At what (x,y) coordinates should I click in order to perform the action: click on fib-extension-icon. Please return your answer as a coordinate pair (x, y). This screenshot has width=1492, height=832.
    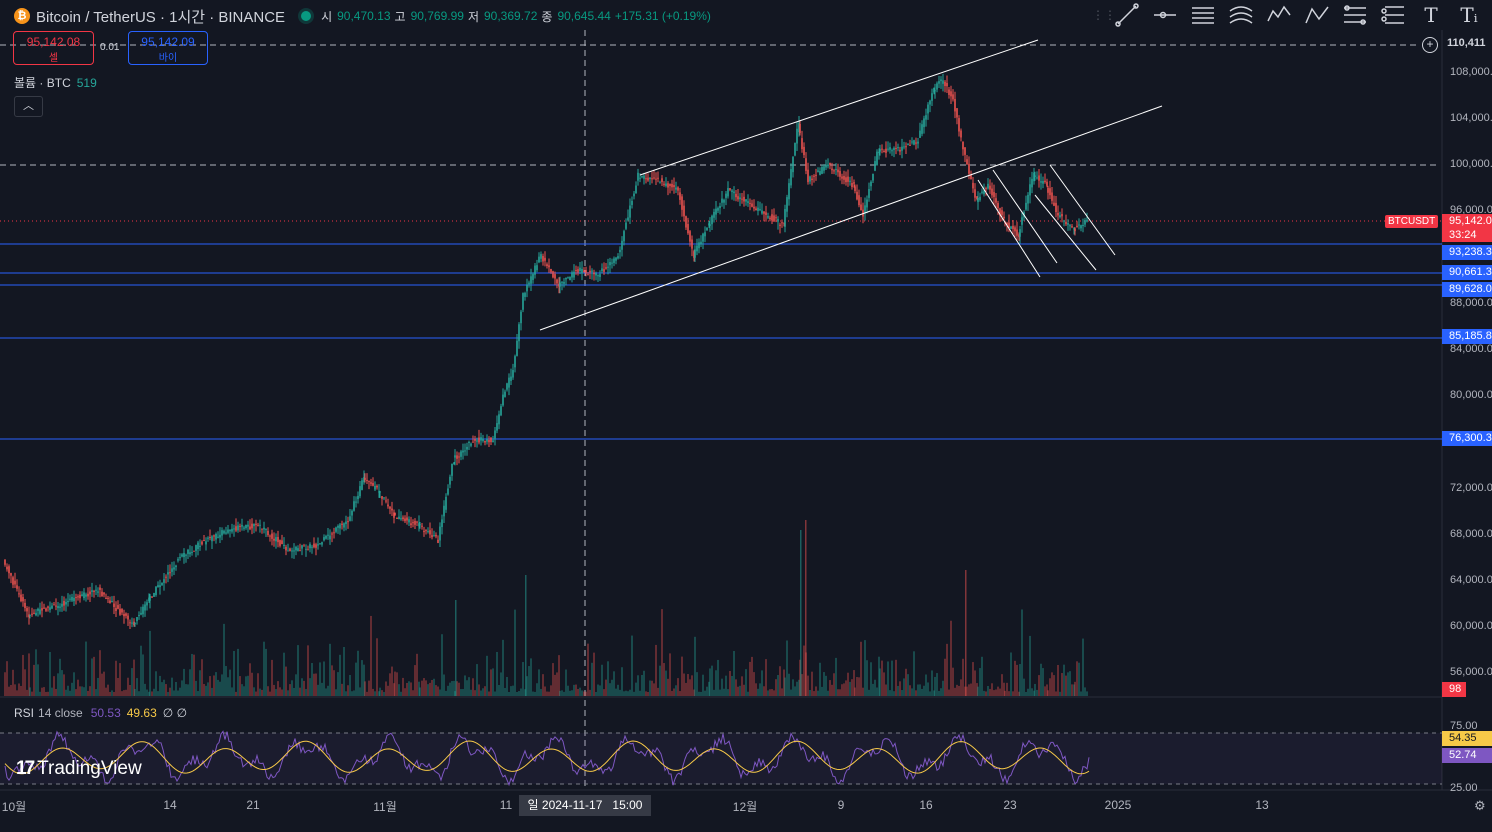
    Looking at the image, I should click on (1393, 15).